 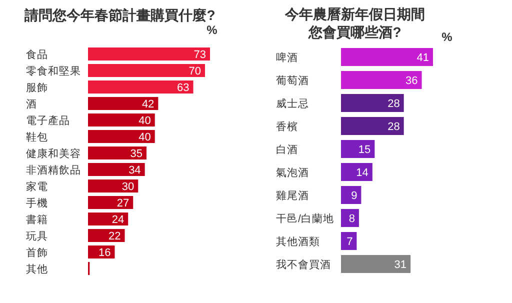 I want to click on data-label: 70, so click(x=194, y=72).